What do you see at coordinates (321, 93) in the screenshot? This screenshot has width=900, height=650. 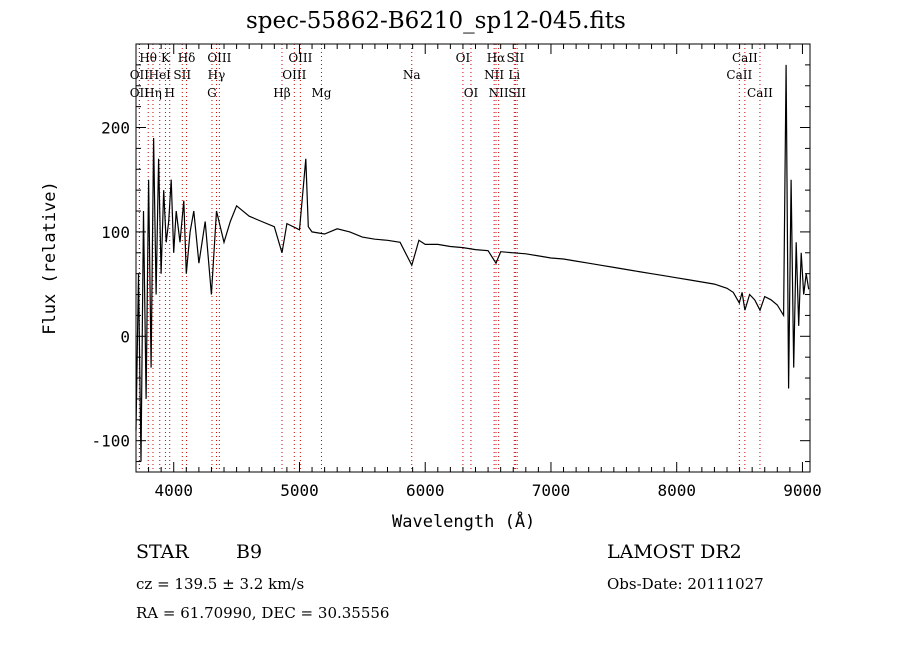 I see `line-label: Mg` at bounding box center [321, 93].